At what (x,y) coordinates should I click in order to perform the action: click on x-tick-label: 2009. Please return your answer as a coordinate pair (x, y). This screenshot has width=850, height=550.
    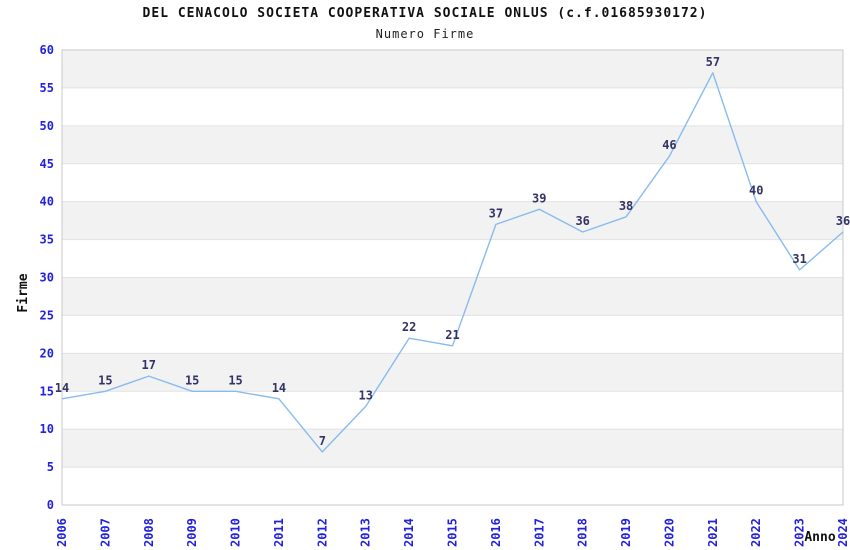
    Looking at the image, I should click on (192, 532).